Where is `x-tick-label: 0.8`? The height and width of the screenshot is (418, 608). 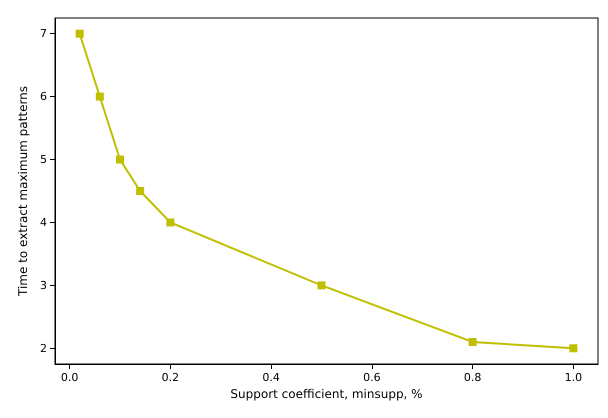
x-tick-label: 0.8 is located at coordinates (473, 377).